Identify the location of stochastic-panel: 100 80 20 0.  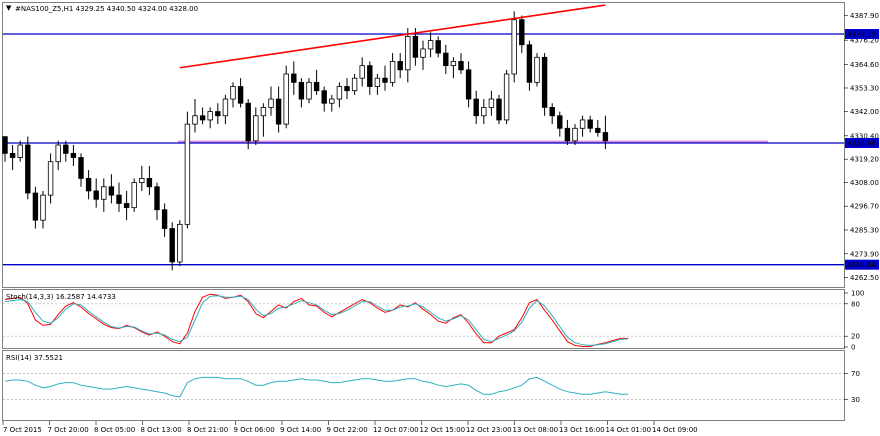
(433, 321).